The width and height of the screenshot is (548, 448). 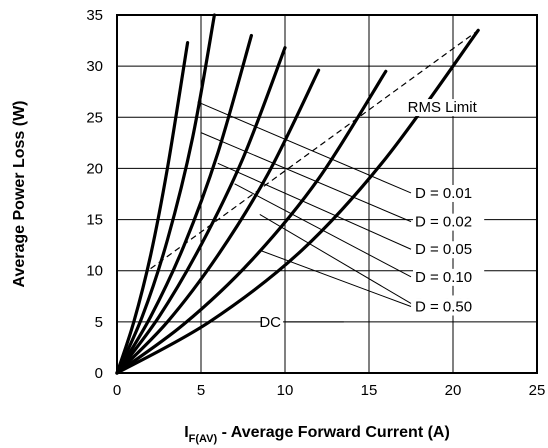 What do you see at coordinates (94, 168) in the screenshot?
I see `y-tick-label: 20` at bounding box center [94, 168].